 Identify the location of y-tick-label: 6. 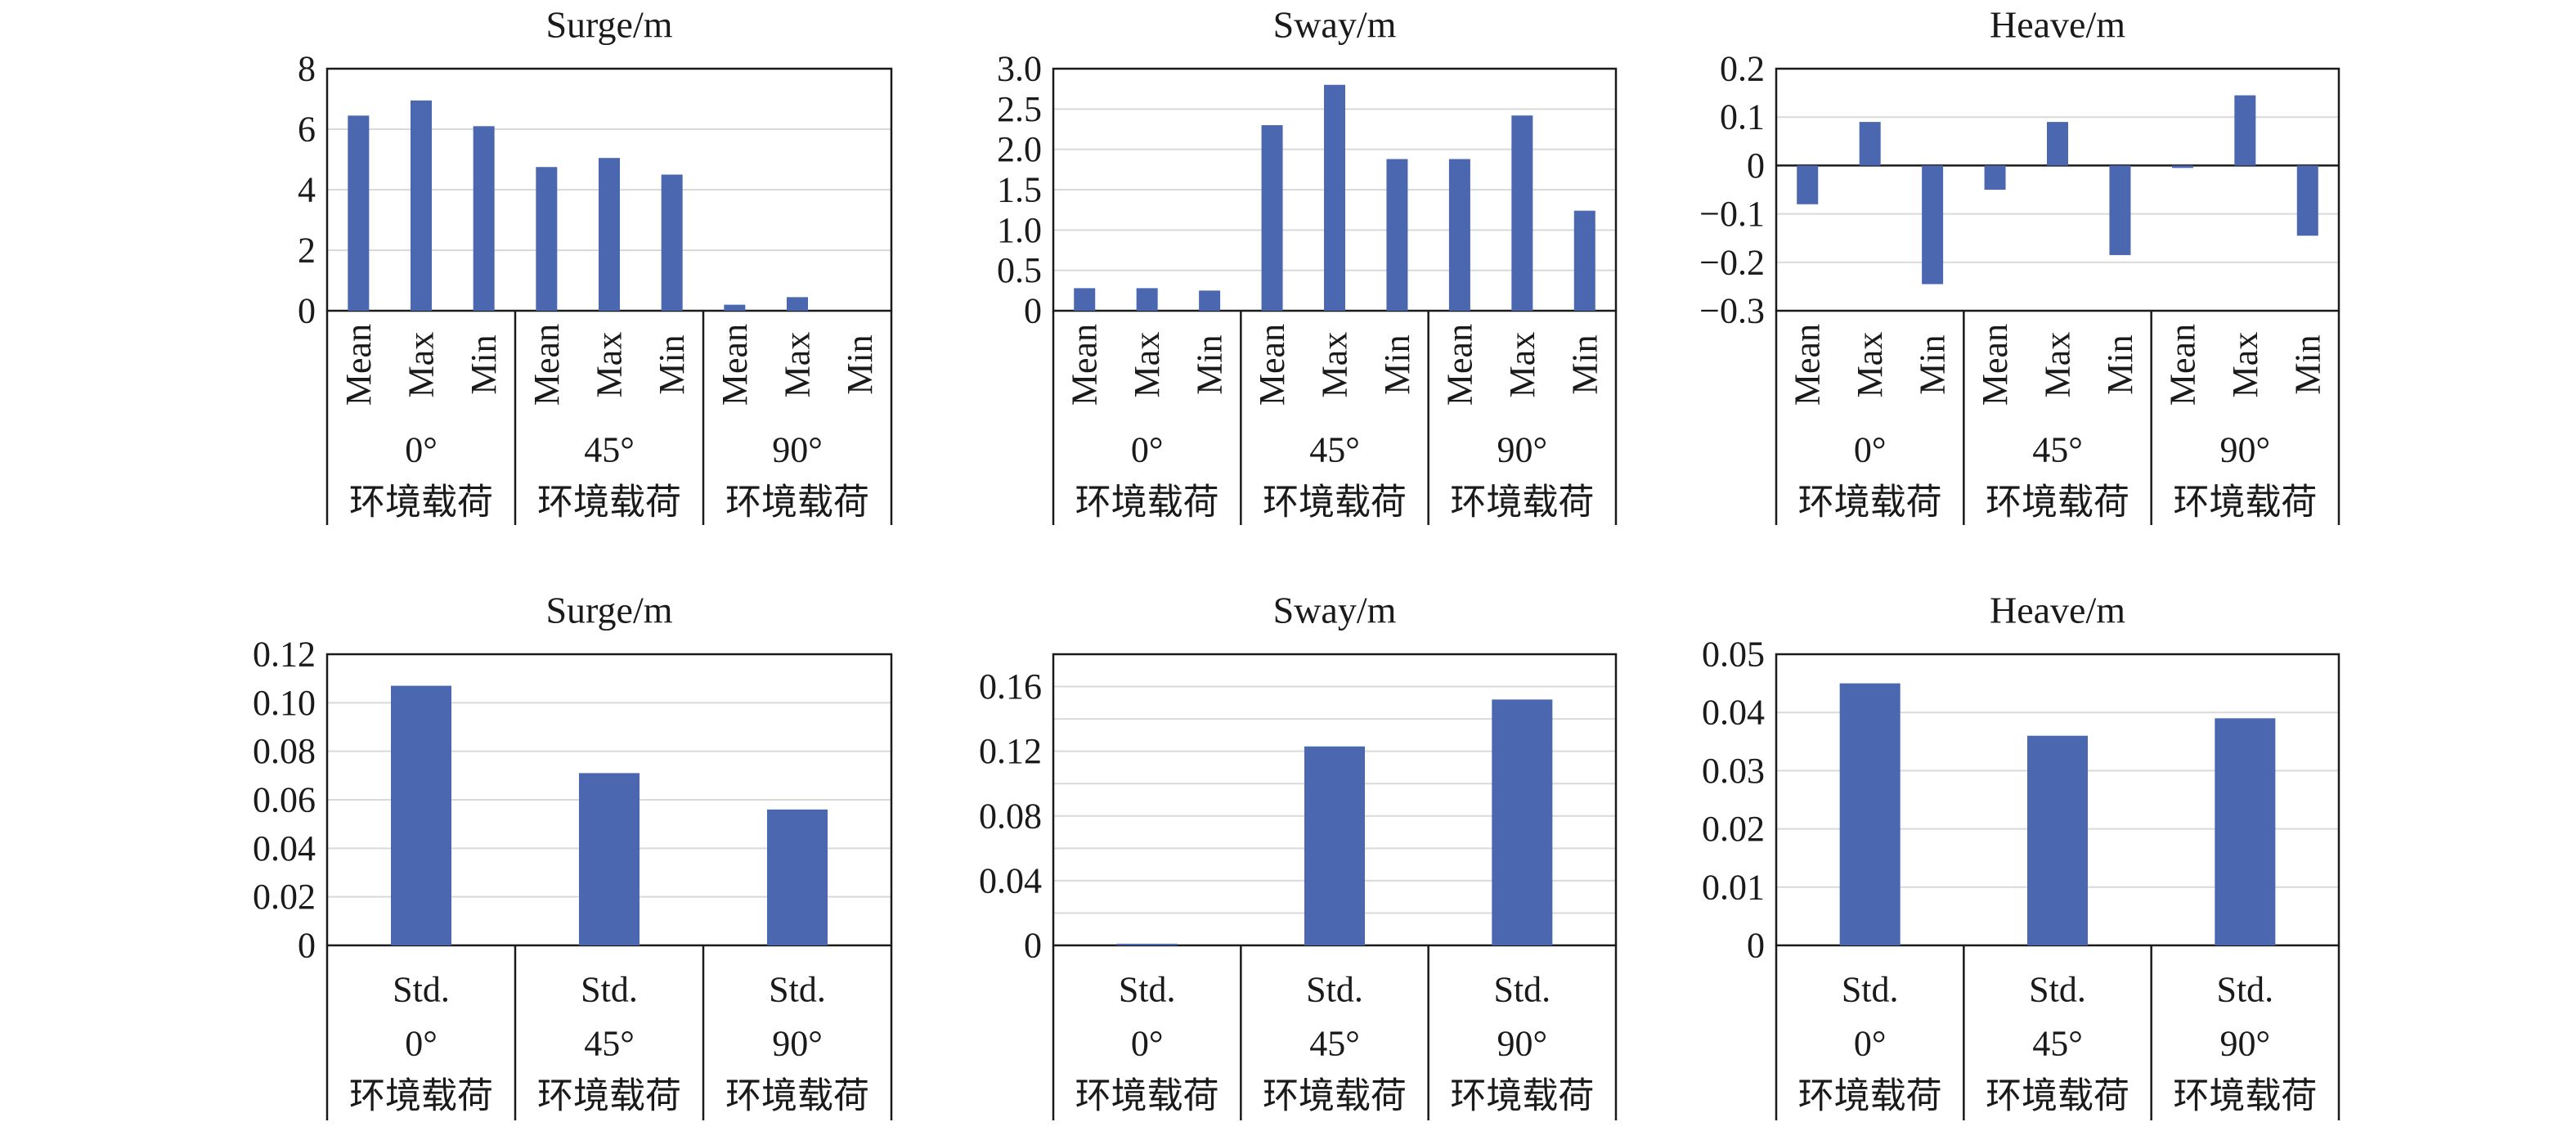
(307, 130).